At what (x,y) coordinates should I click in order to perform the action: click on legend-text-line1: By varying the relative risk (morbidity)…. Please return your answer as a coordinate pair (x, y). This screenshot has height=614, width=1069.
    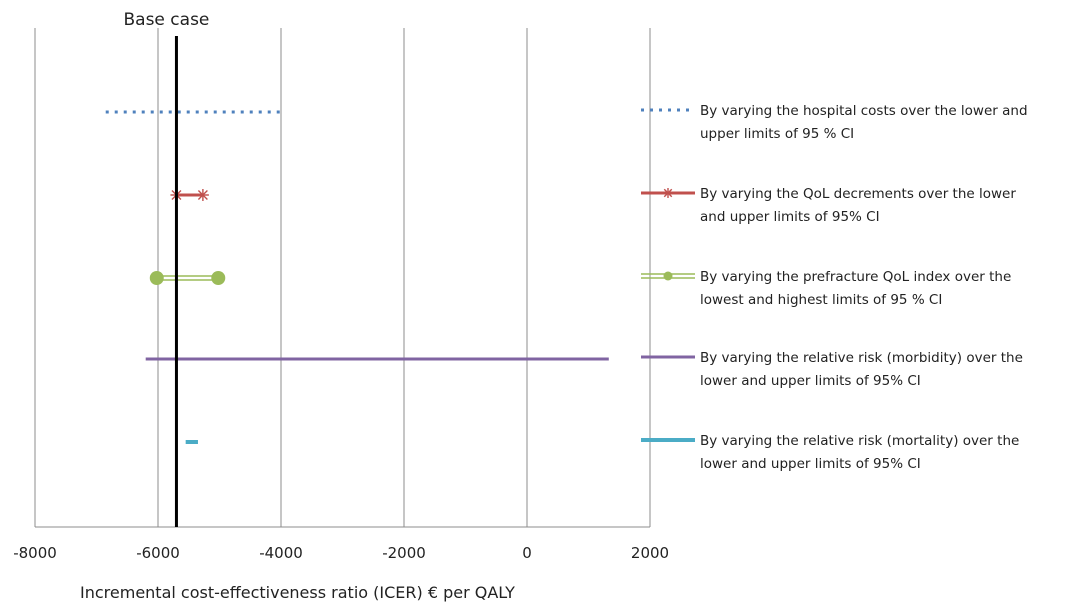
    Looking at the image, I should click on (861, 358).